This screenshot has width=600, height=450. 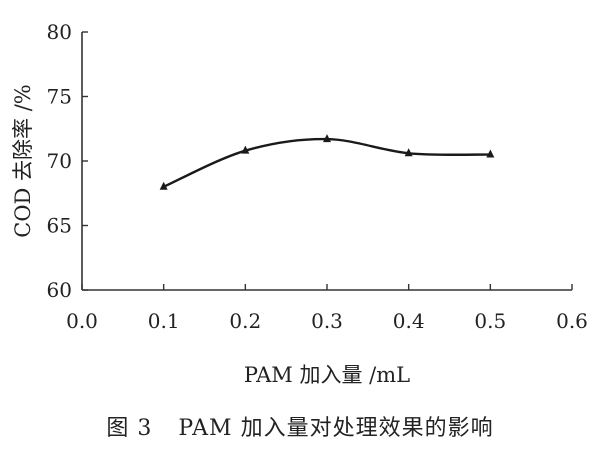 What do you see at coordinates (82, 321) in the screenshot?
I see `x-tick-label: 0.0` at bounding box center [82, 321].